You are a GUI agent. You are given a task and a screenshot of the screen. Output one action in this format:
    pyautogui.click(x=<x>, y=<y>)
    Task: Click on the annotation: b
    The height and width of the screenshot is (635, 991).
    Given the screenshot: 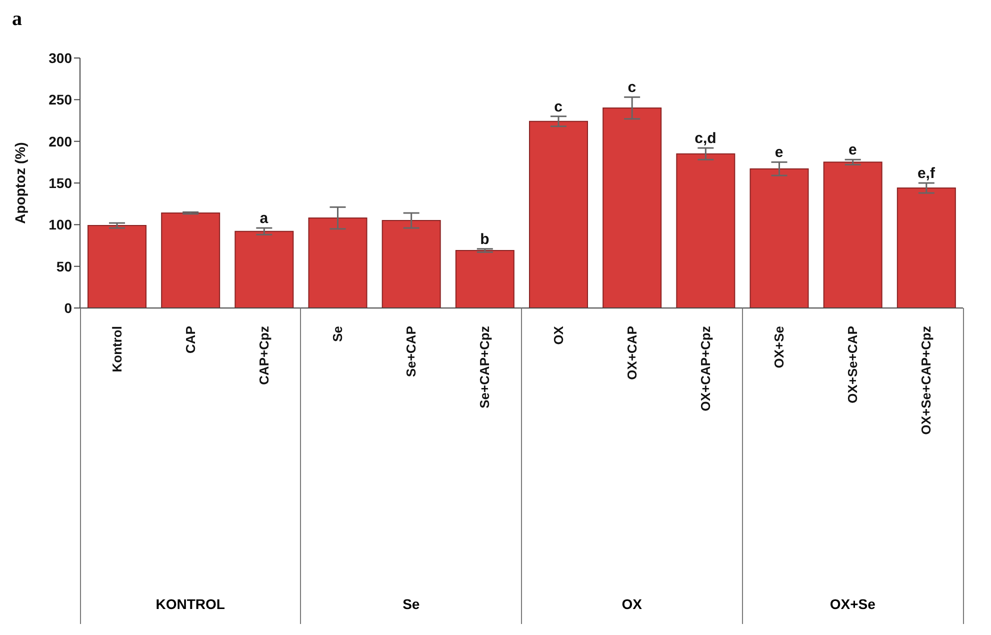 What is the action you would take?
    pyautogui.click(x=485, y=239)
    